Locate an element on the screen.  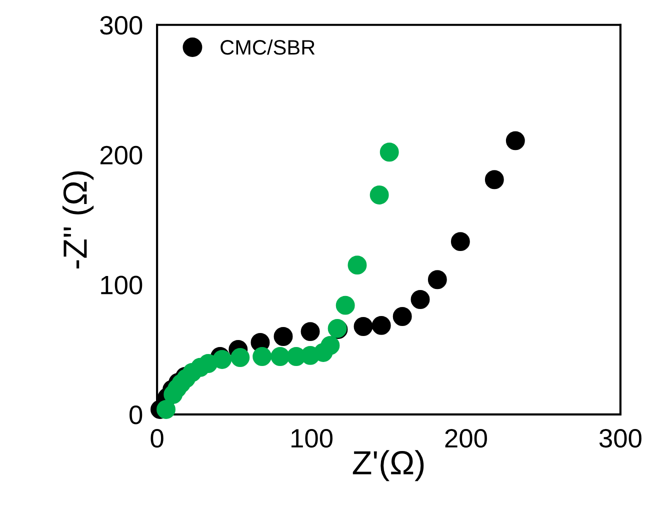
x-tick-label: 300 is located at coordinates (620, 438).